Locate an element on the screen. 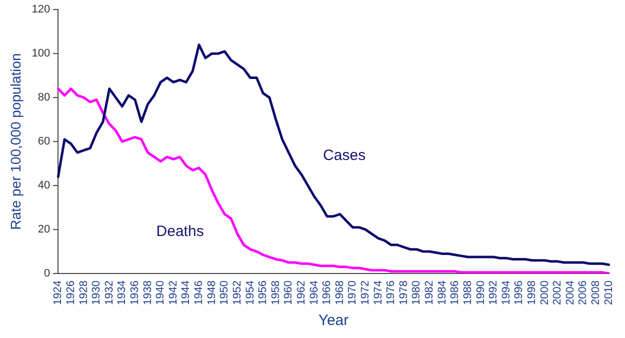 This screenshot has width=625, height=338. x-tick-label: 1988 is located at coordinates (468, 293).